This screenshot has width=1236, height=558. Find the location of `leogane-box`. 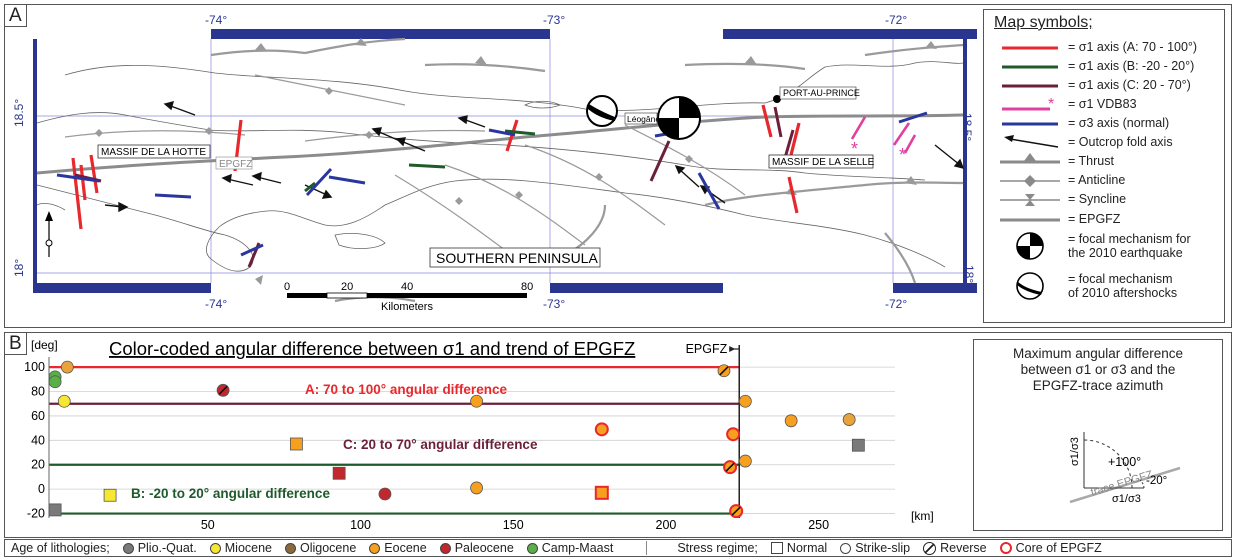

leogane-box is located at coordinates (641, 118).